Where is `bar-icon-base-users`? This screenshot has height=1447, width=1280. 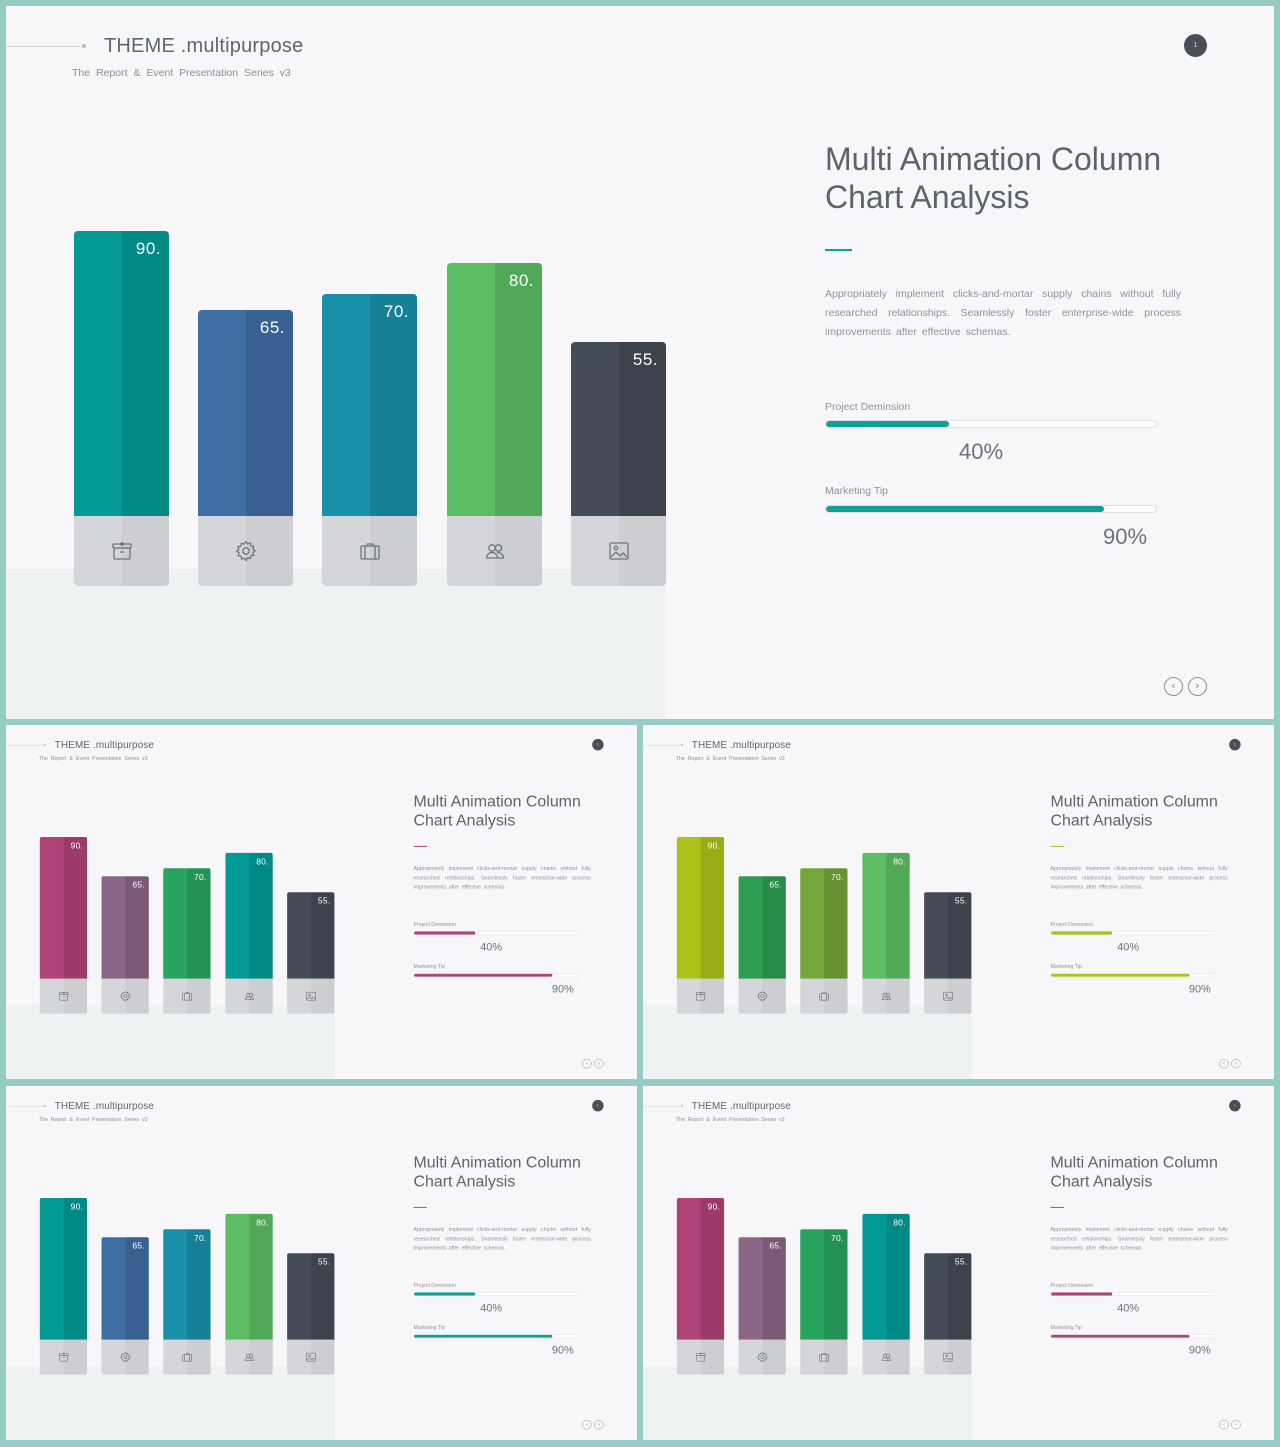
bar-icon-base-users is located at coordinates (886, 996).